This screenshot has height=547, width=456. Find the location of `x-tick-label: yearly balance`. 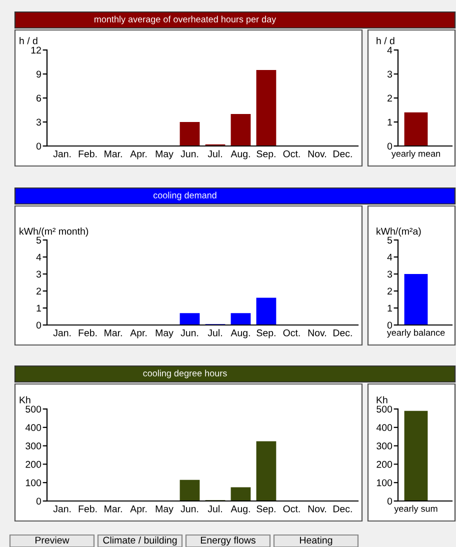

x-tick-label: yearly balance is located at coordinates (415, 333).